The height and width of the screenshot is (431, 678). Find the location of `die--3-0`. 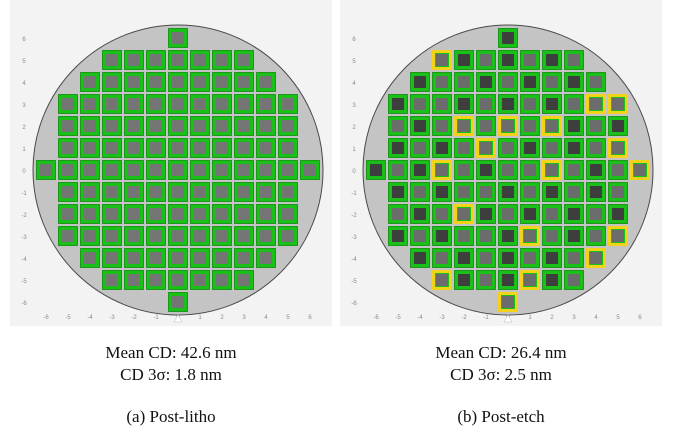

die--3-0 is located at coordinates (442, 170).